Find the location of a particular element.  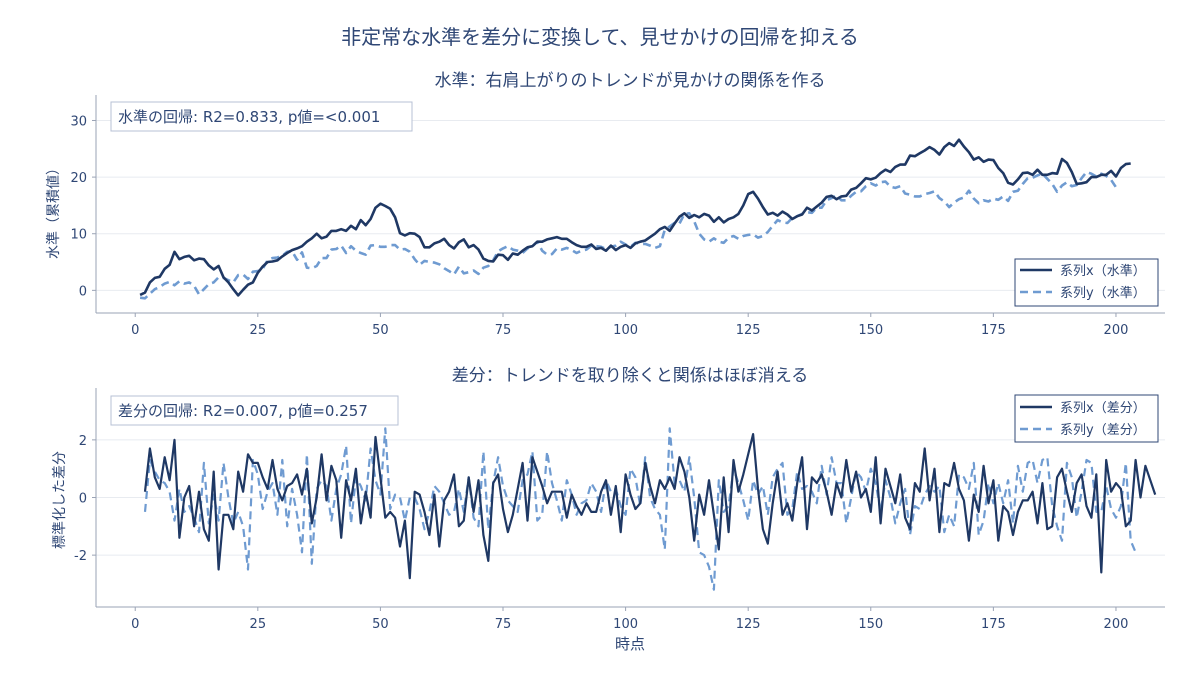

differences-xtick-label: 200 is located at coordinates (1116, 624).